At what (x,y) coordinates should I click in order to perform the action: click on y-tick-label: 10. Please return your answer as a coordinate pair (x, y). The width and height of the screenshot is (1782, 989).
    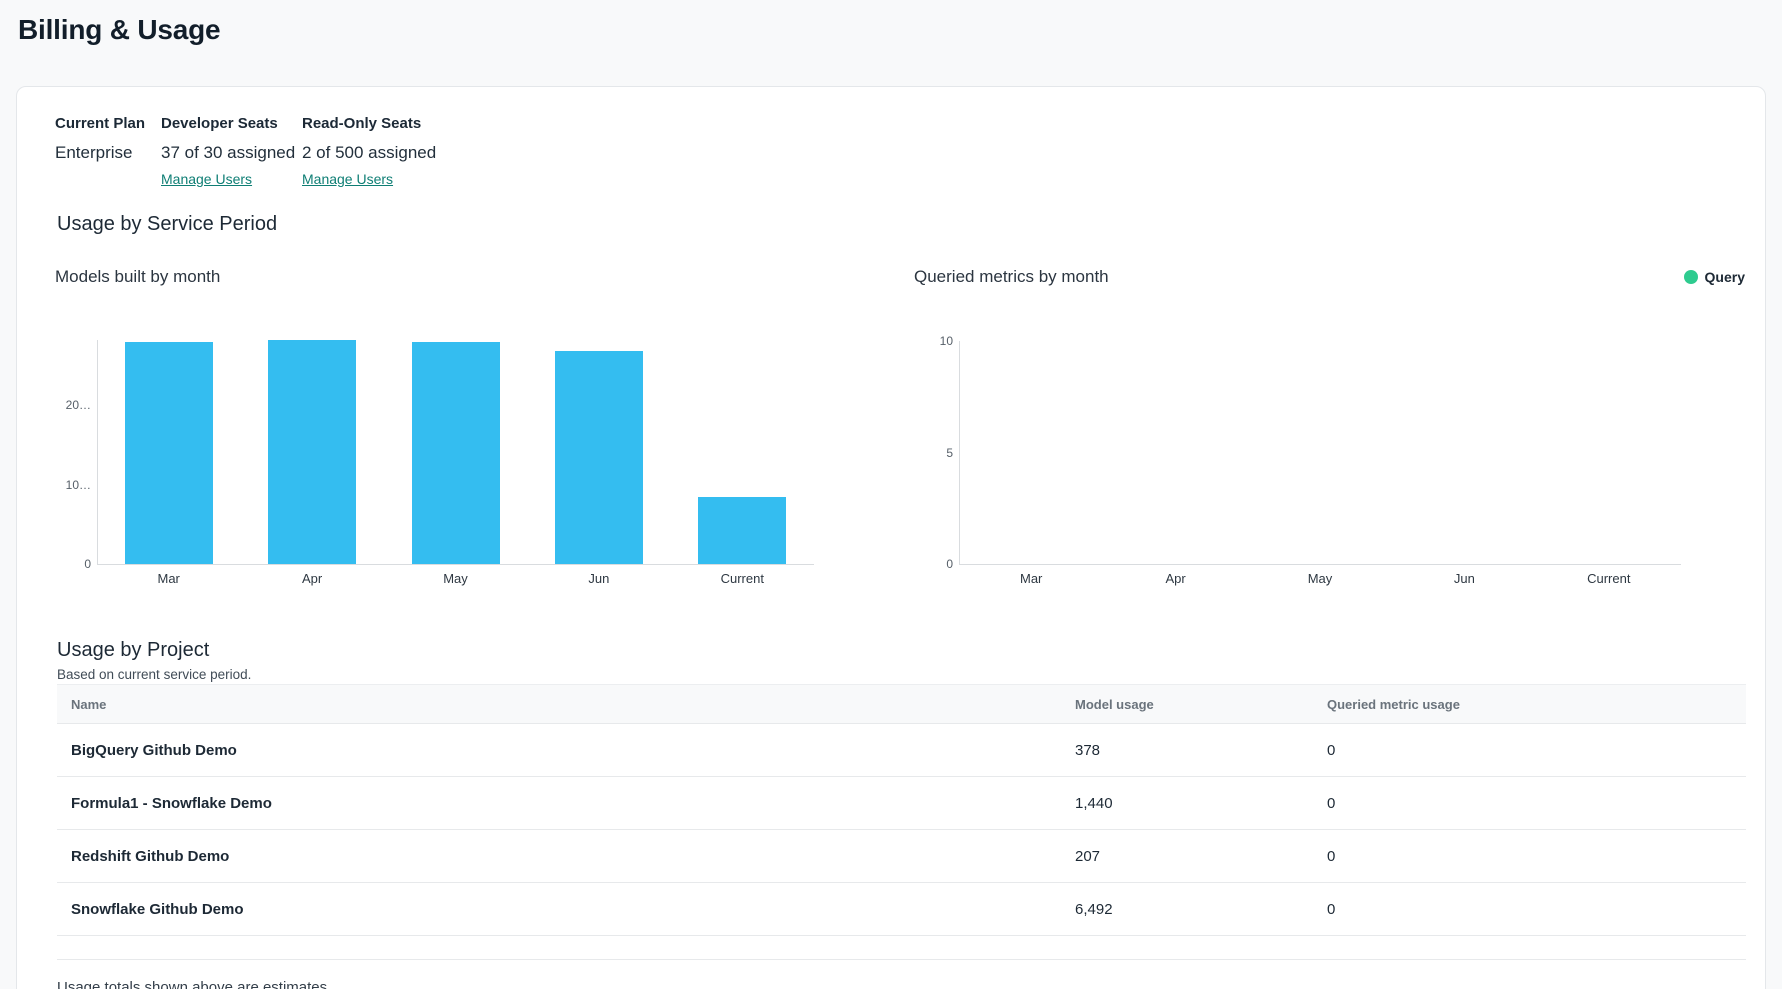
    Looking at the image, I should click on (946, 341).